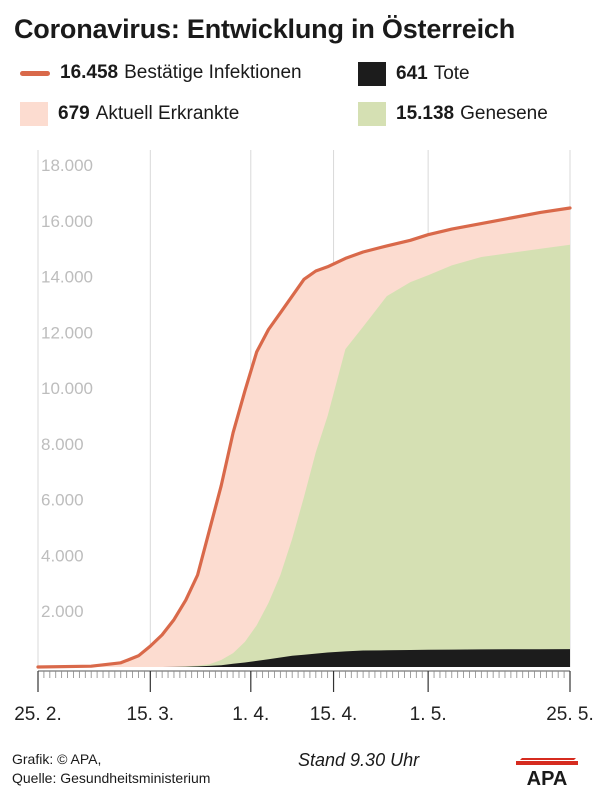 The image size is (597, 800). Describe the element at coordinates (111, 778) in the screenshot. I see `source-text: Quelle: Gesundheitsministerium` at that location.